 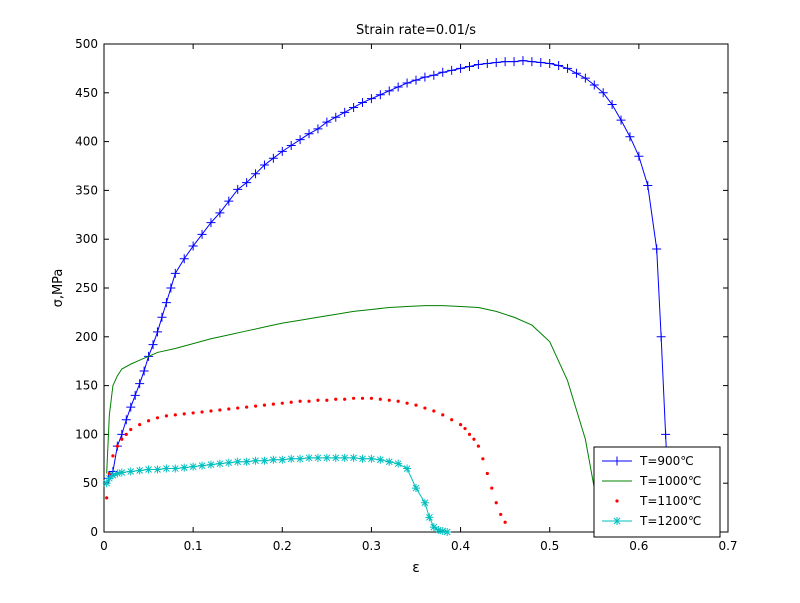 I want to click on x-tick-label: 0, so click(x=104, y=546).